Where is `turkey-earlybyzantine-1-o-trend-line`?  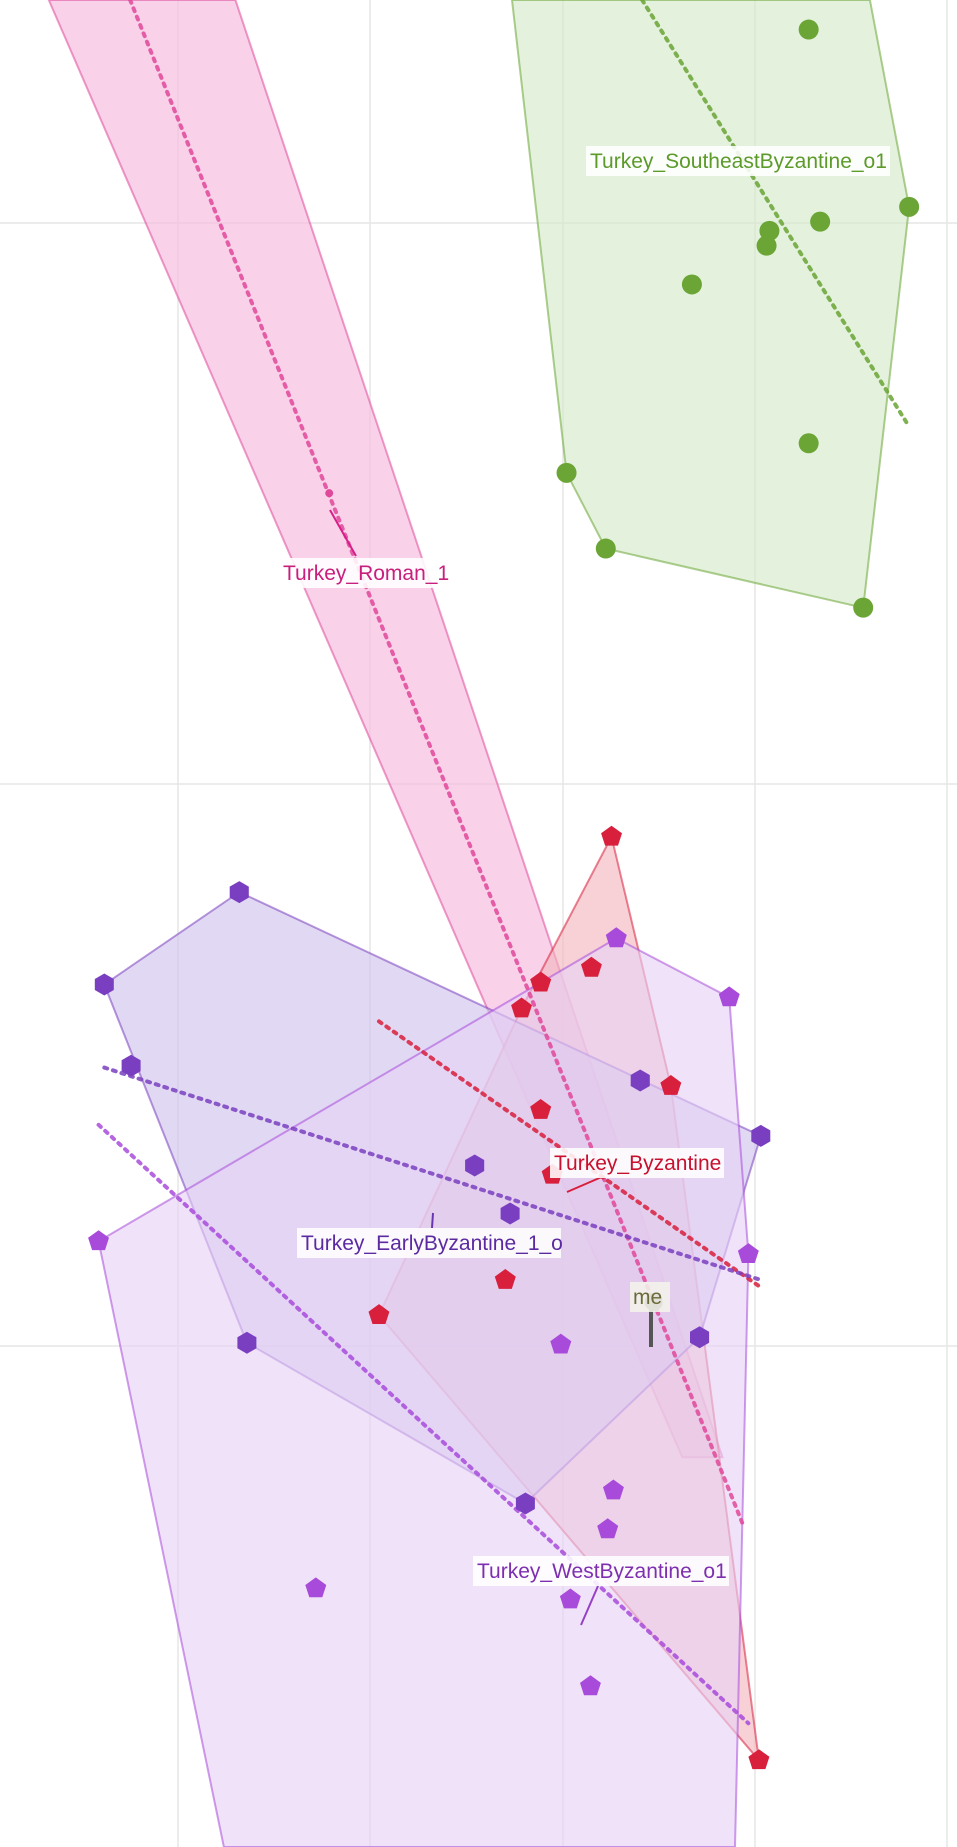 turkey-earlybyzantine-1-o-trend-line is located at coordinates (432, 1173).